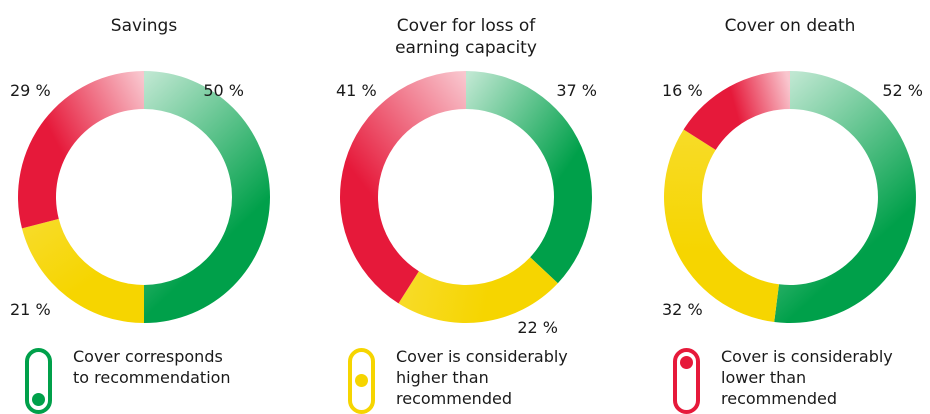 This screenshot has height=414, width=930. I want to click on percent-label-green: 52 %, so click(902, 90).